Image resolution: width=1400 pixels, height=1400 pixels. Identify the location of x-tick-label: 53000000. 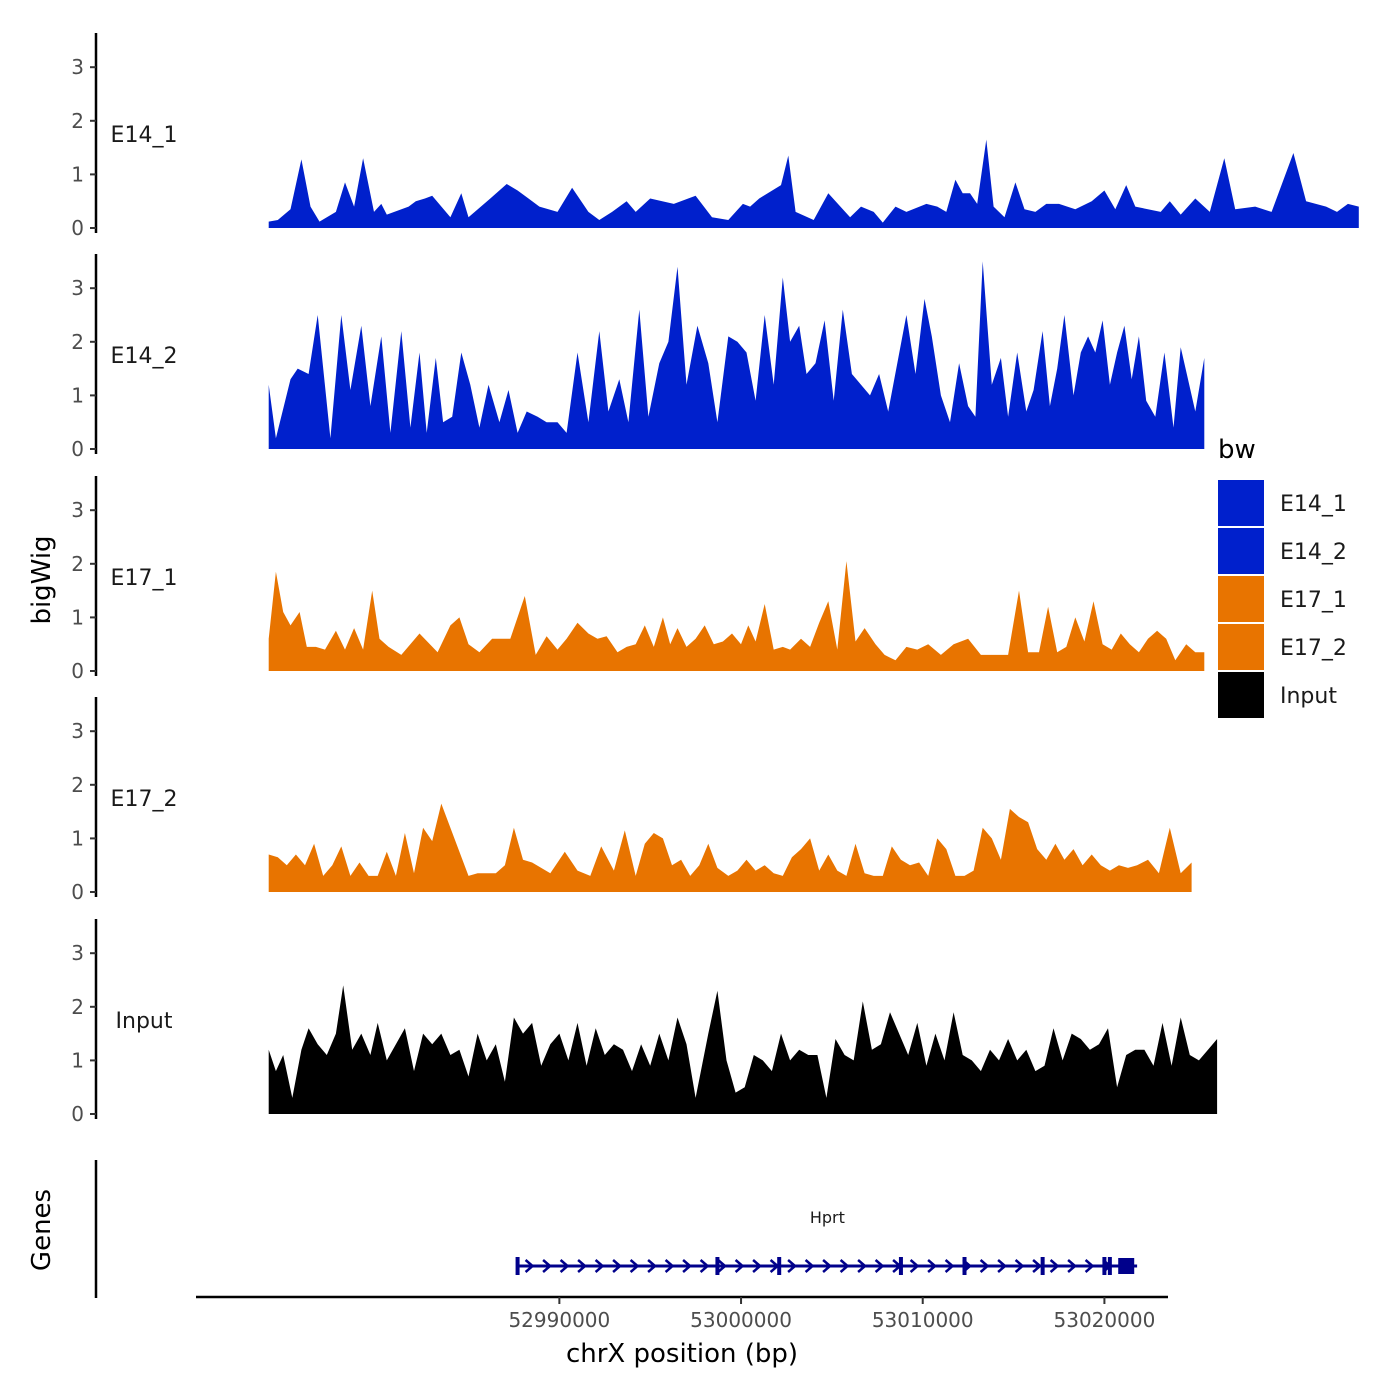
(741, 1320).